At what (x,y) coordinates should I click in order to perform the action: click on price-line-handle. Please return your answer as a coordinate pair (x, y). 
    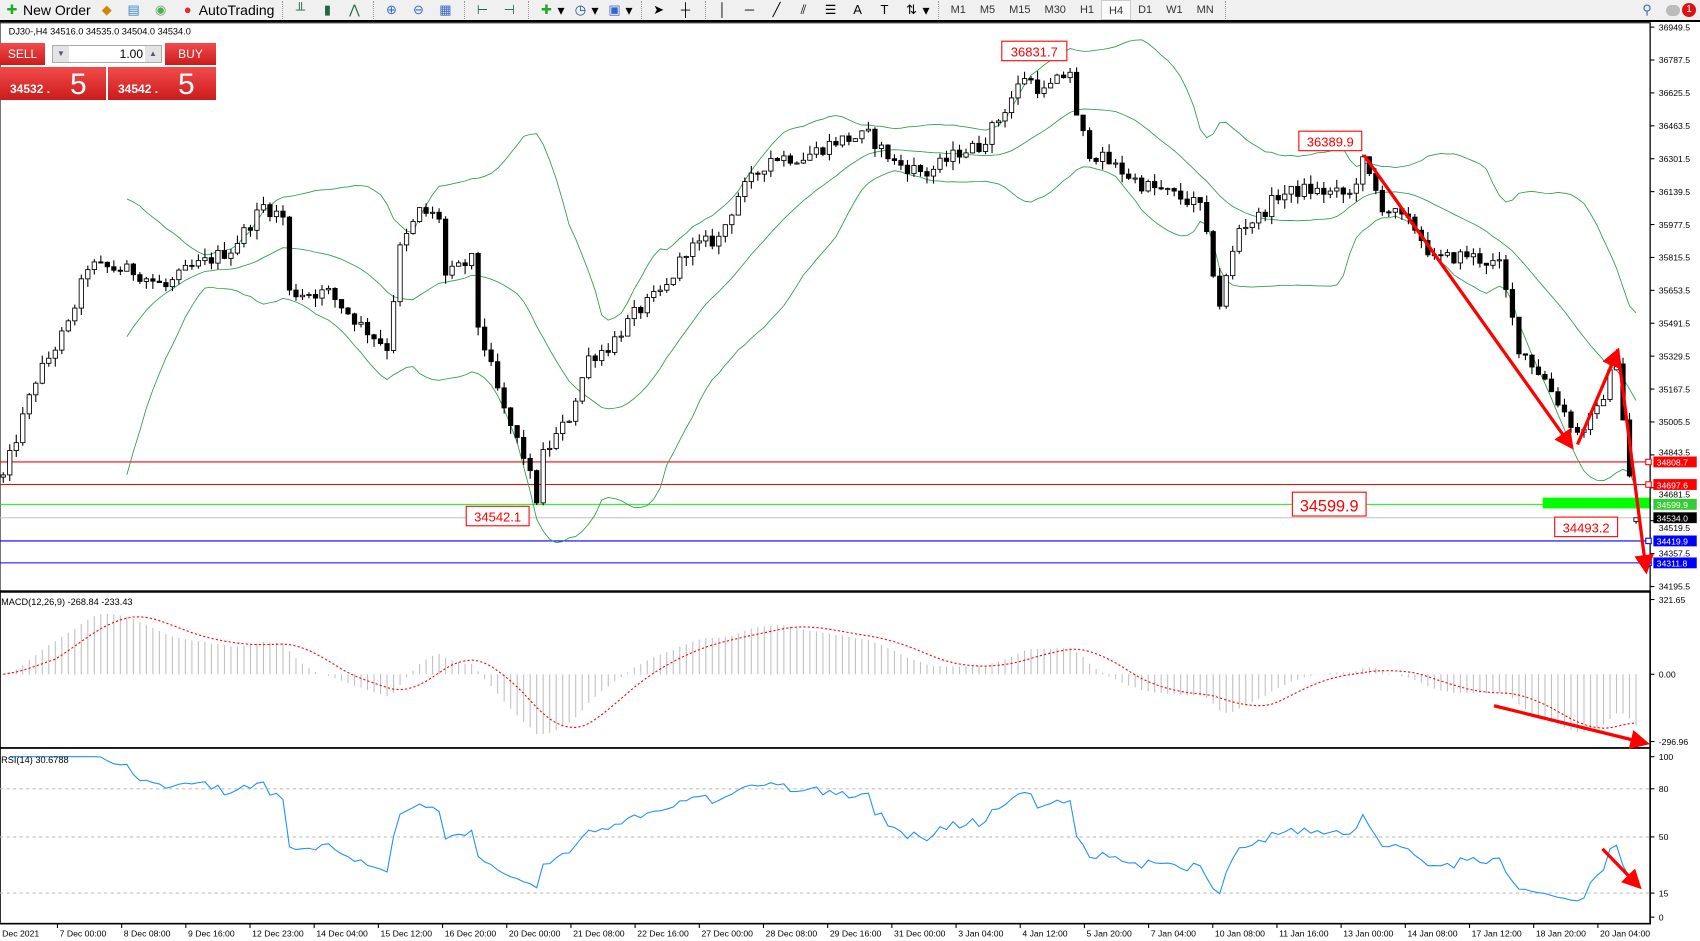
    Looking at the image, I should click on (1648, 541).